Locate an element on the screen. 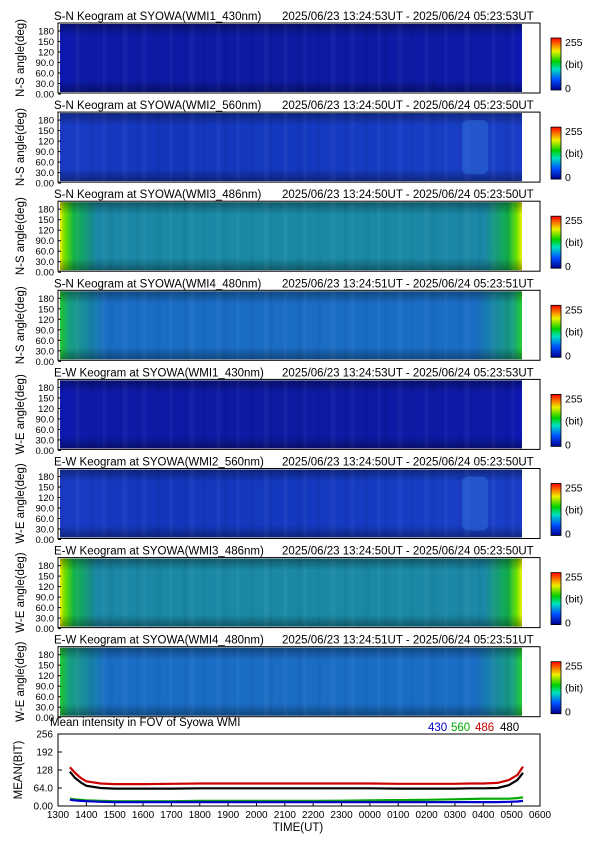 The image size is (595, 842). x-tick-label: 0100 is located at coordinates (398, 815).